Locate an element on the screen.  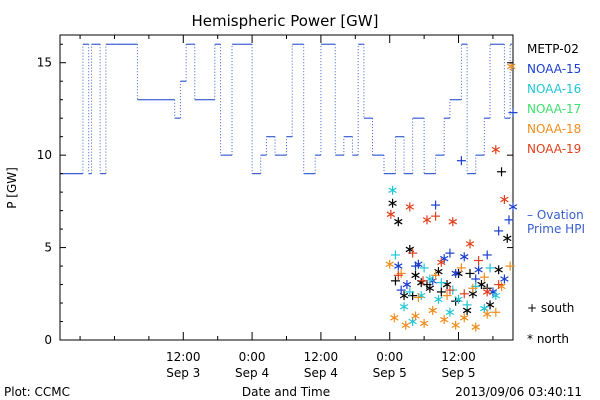
chart-title: Hemispheric Power [GW] is located at coordinates (285, 21).